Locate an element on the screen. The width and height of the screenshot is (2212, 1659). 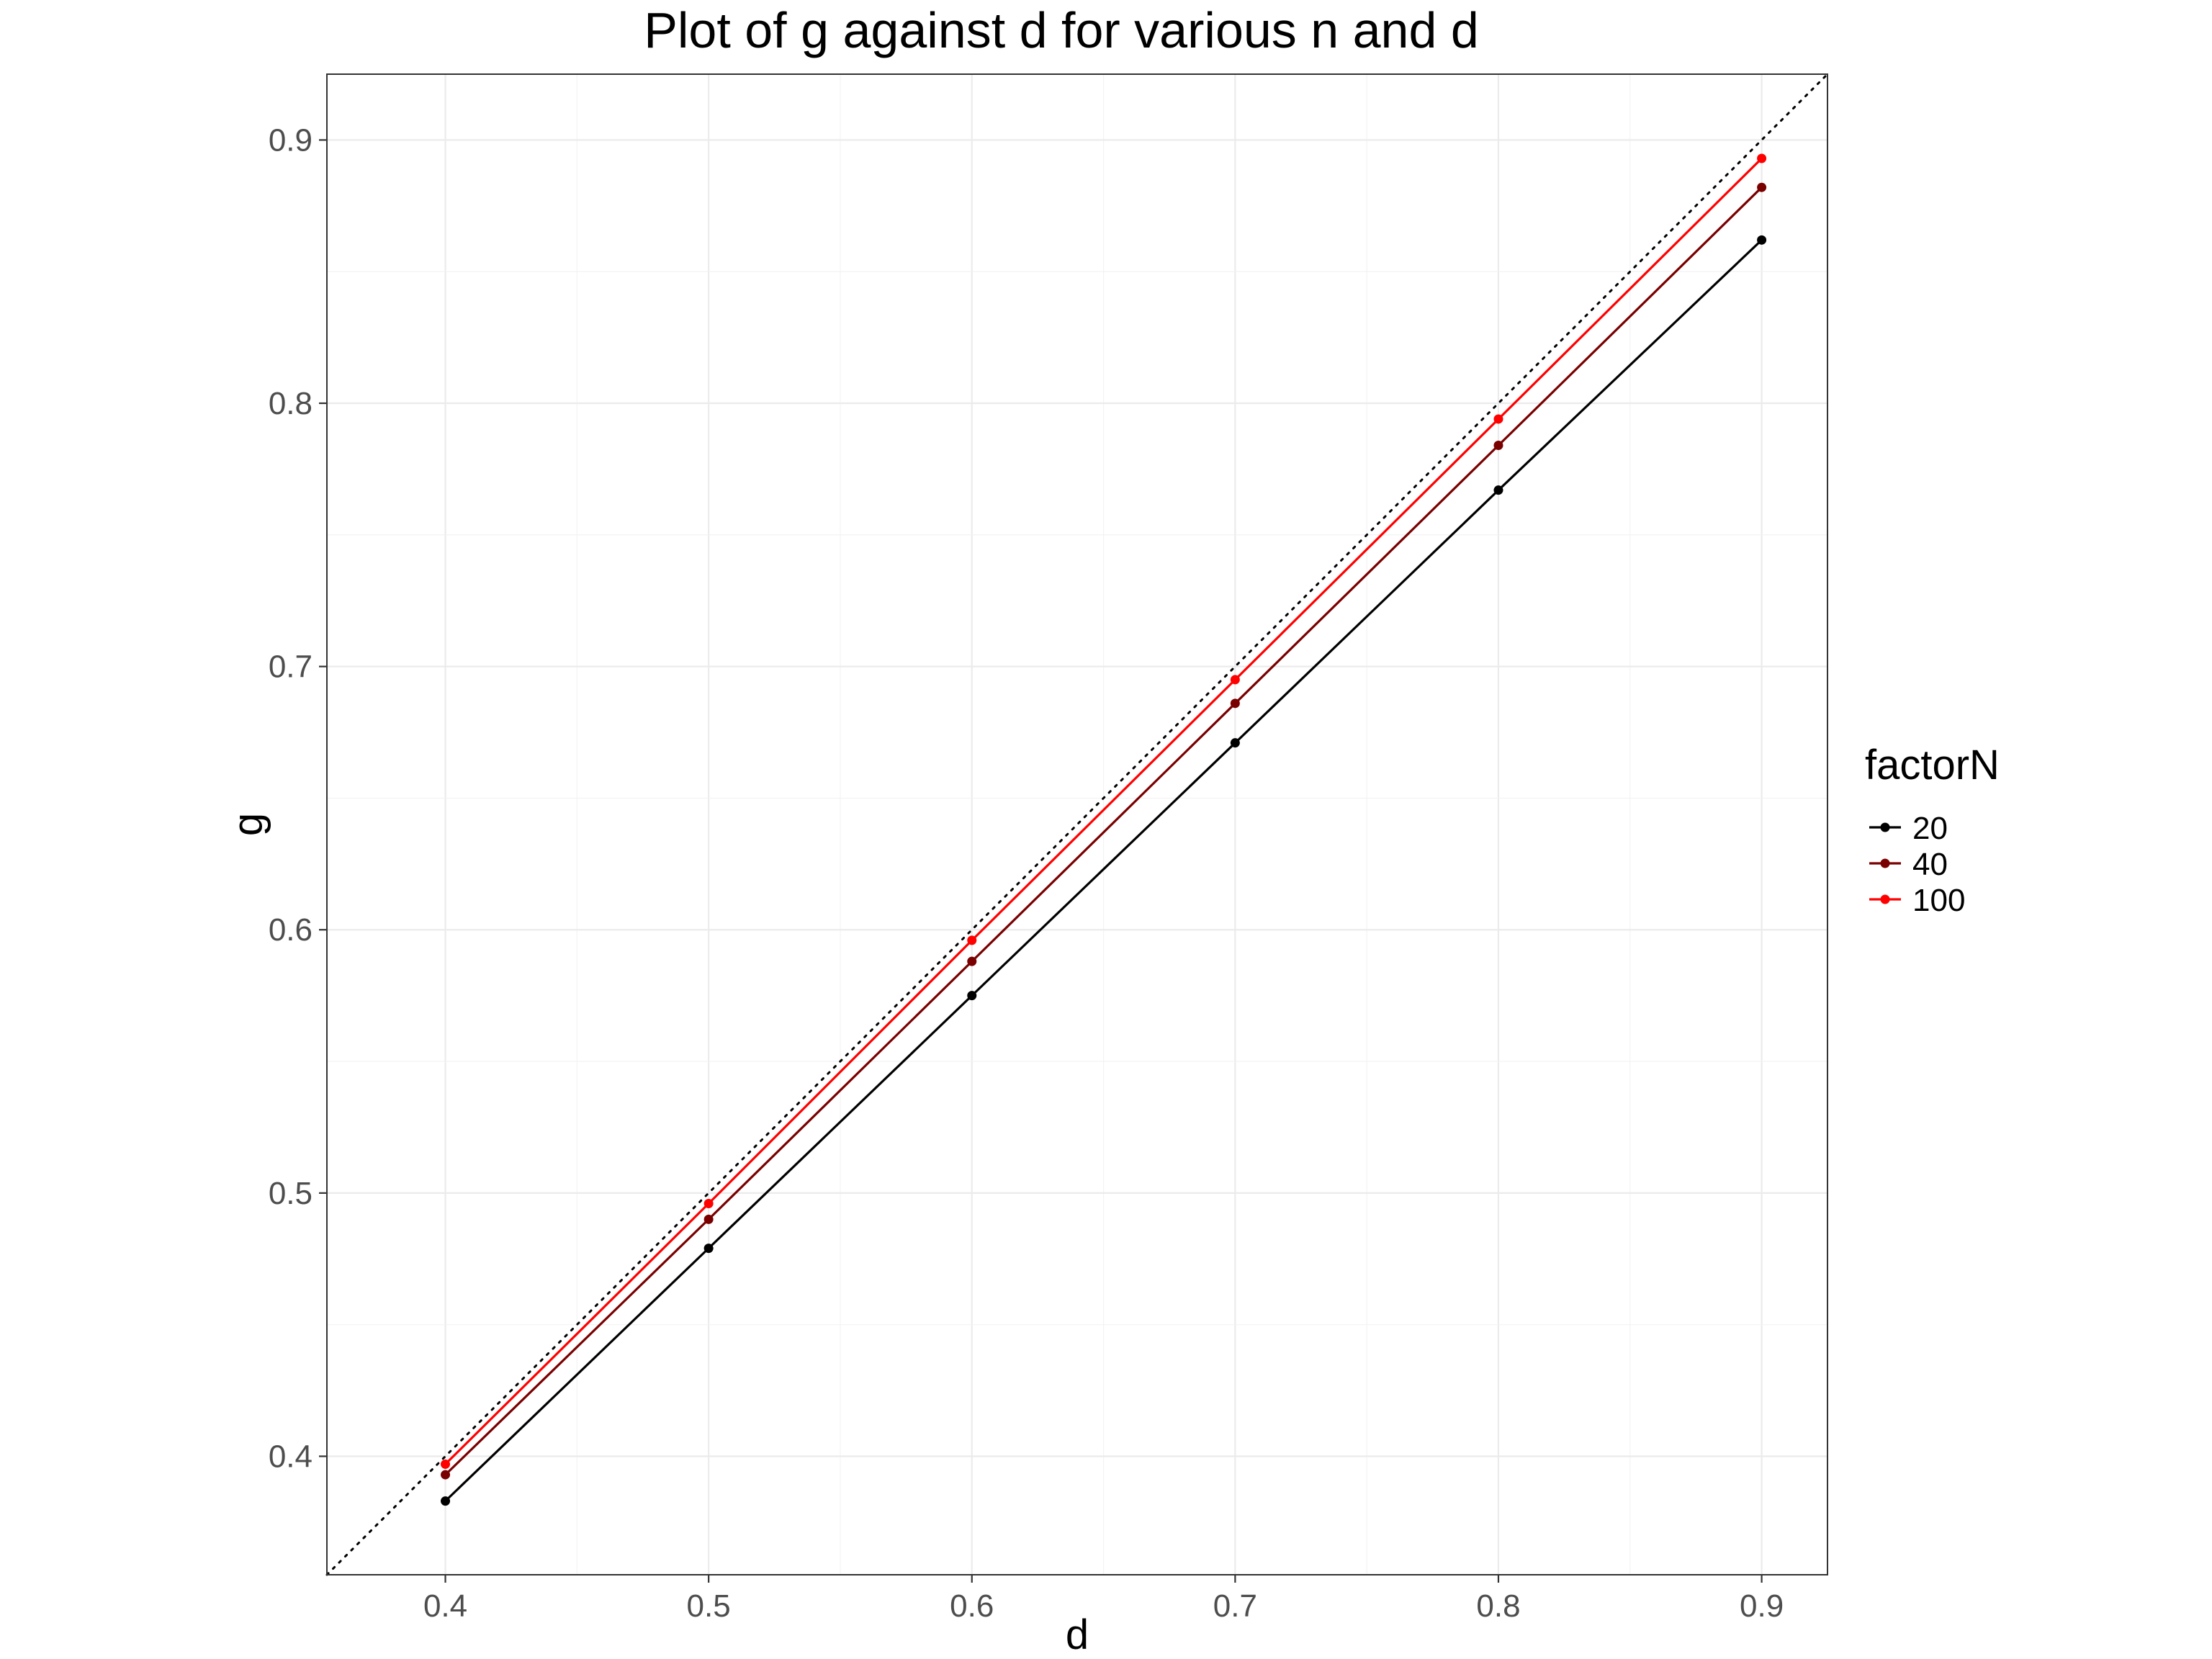
legend-item-20: 20 is located at coordinates (1908, 829).